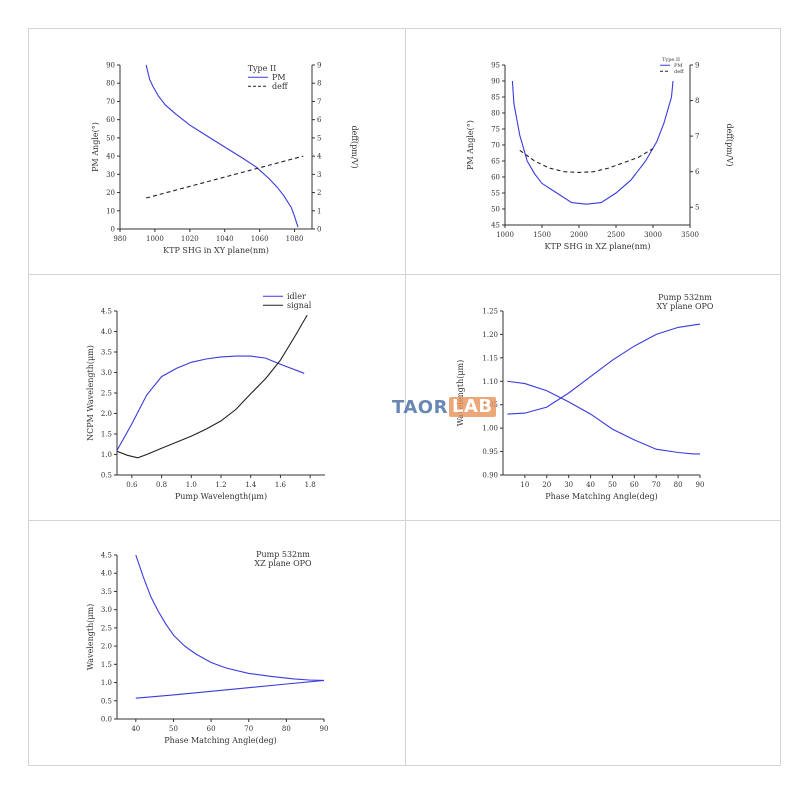  What do you see at coordinates (495, 162) in the screenshot?
I see `y-tick-label: 65` at bounding box center [495, 162].